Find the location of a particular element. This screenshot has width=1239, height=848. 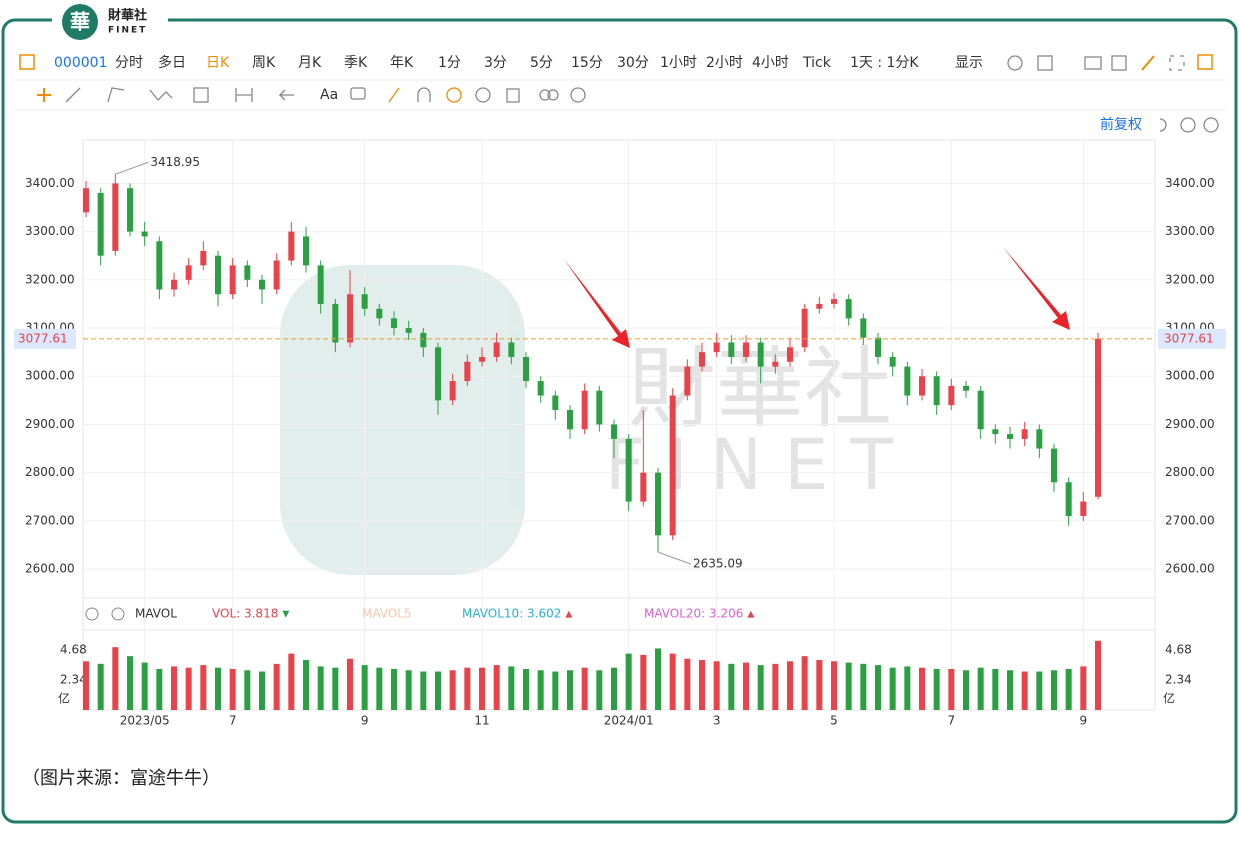

period-tab: 月K is located at coordinates (310, 63).